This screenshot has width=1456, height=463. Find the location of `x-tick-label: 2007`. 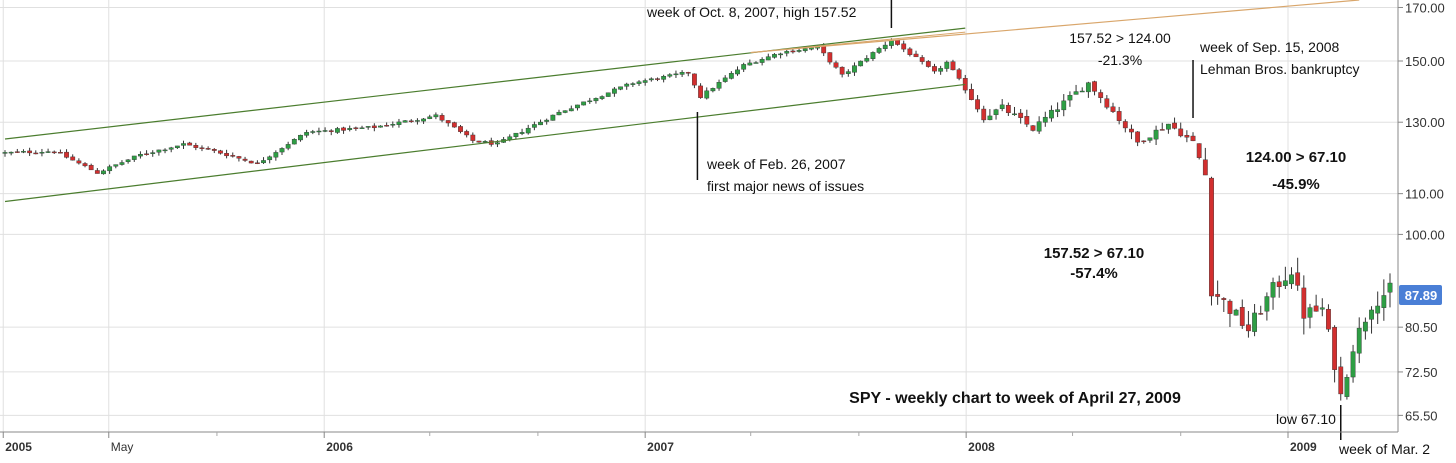

x-tick-label: 2007 is located at coordinates (660, 447).